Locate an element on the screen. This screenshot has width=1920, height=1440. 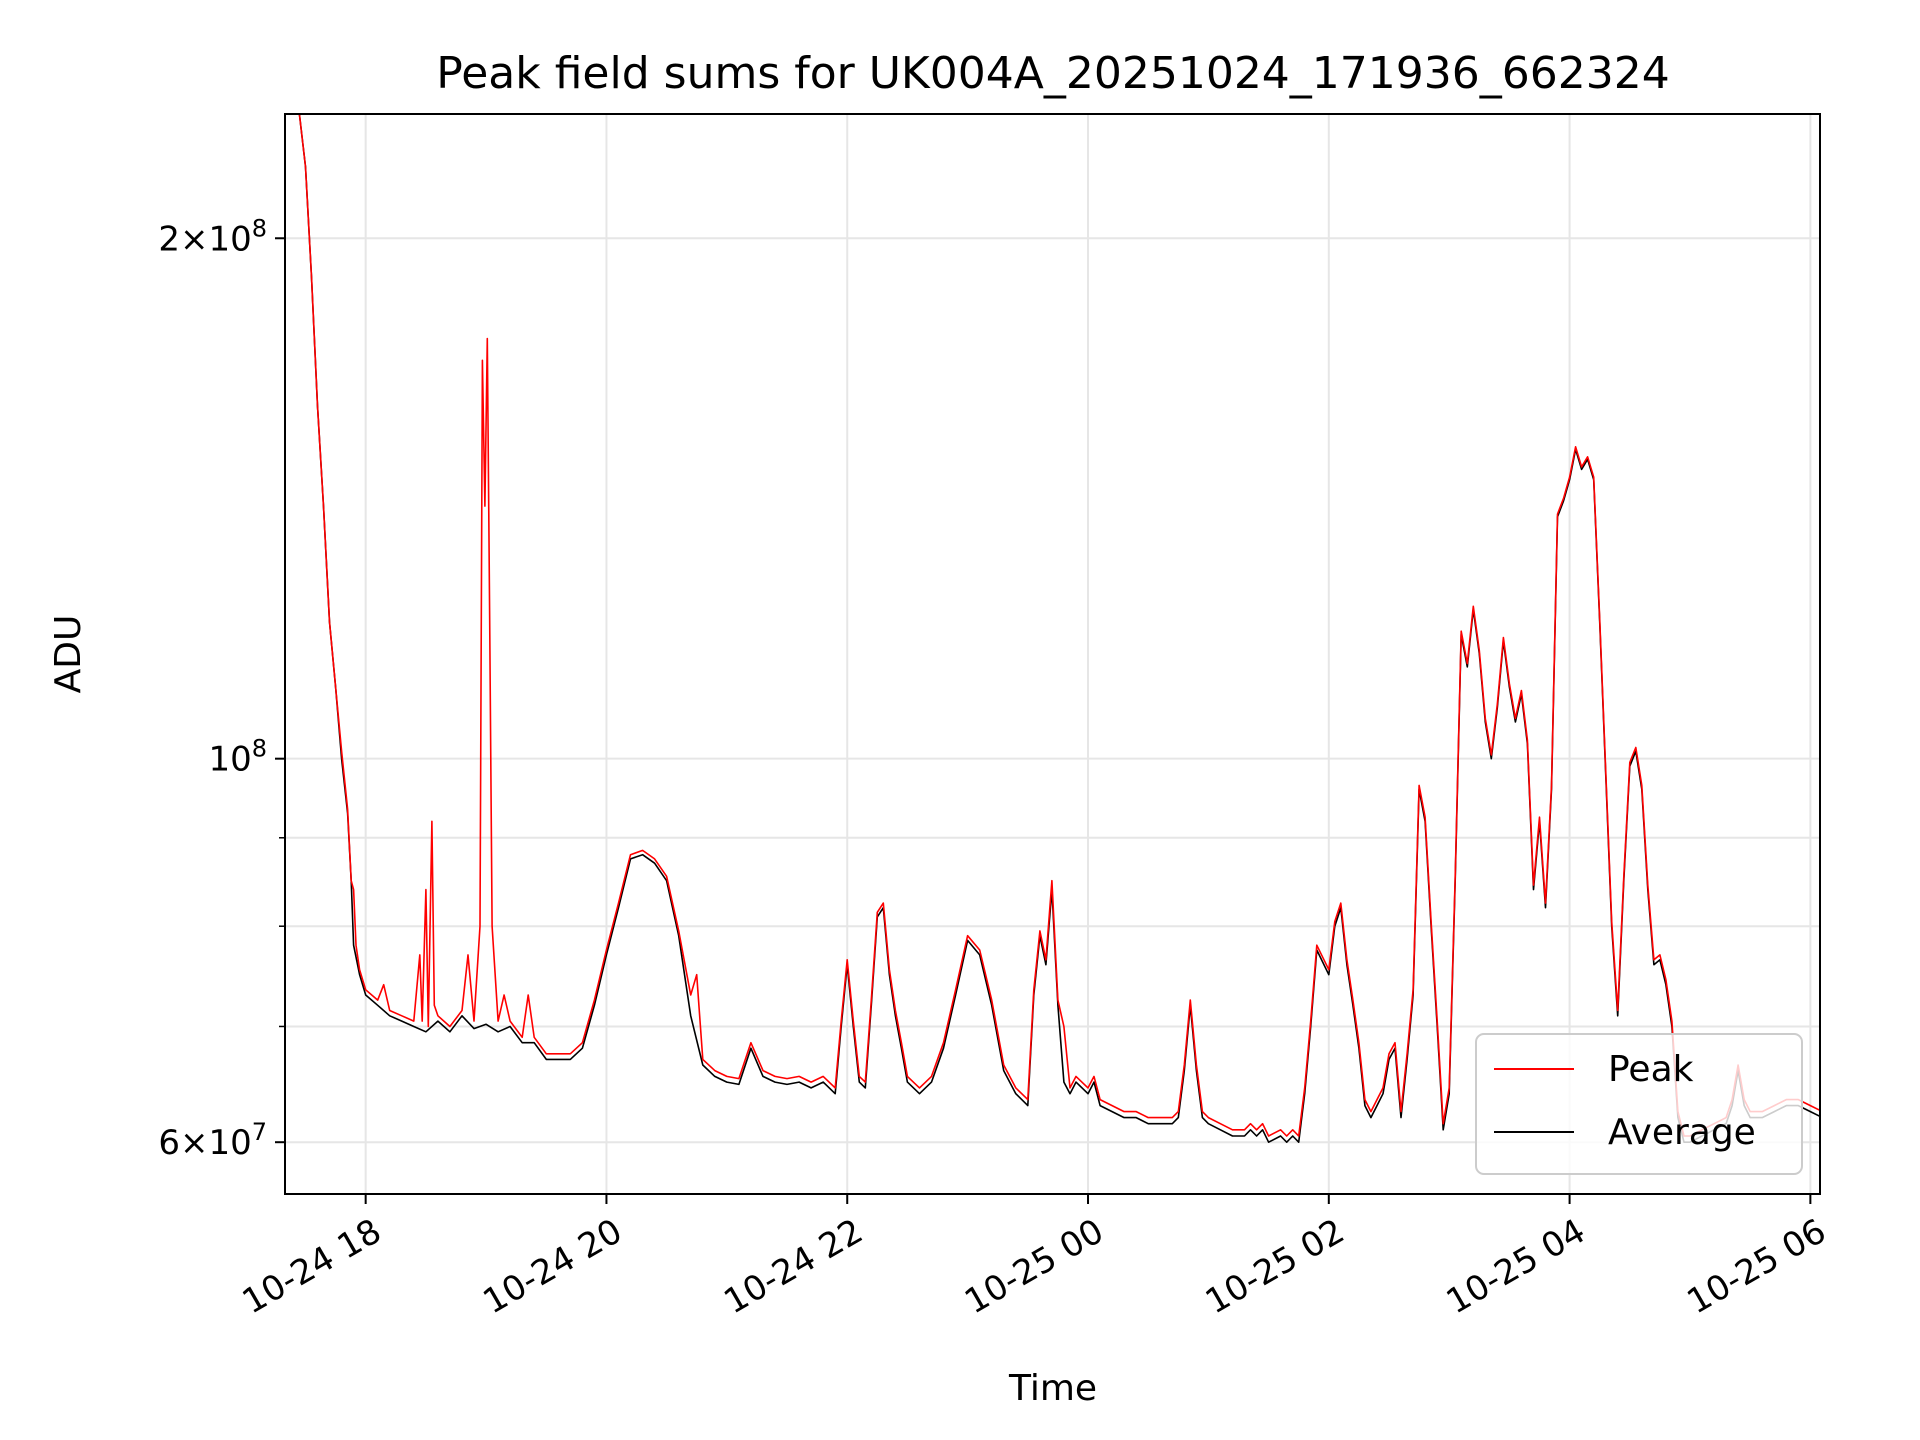
y-tick-label: 108 is located at coordinates (237, 757).